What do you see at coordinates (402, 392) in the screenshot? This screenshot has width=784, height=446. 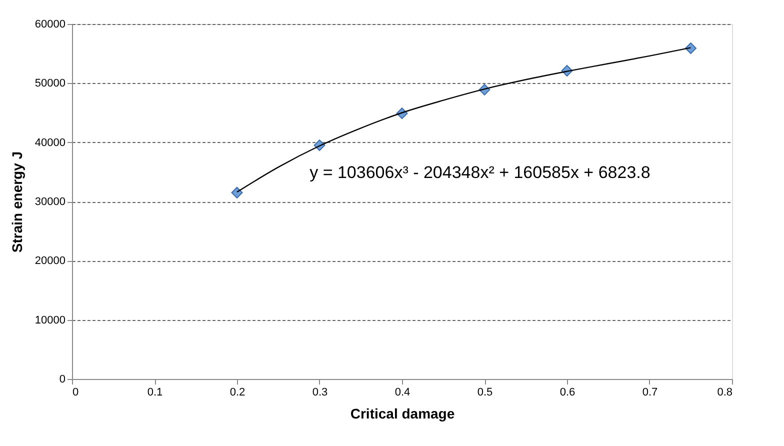 I see `x-tick-label: 0.4` at bounding box center [402, 392].